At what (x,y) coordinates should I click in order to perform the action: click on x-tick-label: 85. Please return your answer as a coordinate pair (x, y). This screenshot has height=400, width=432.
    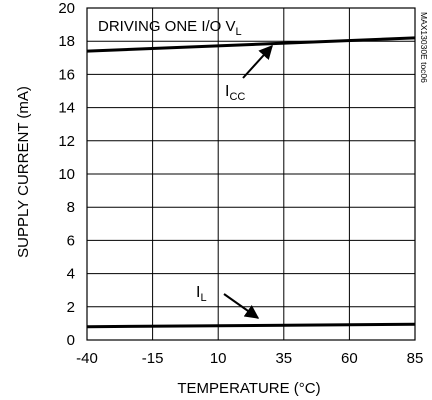
    Looking at the image, I should click on (415, 358).